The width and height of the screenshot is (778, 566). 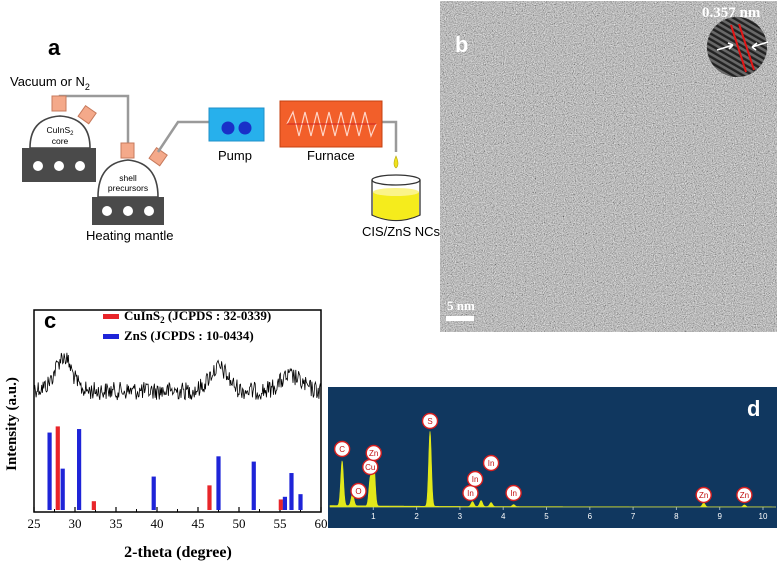 What do you see at coordinates (676, 516) in the screenshot?
I see `eds-x-tick-label: 8` at bounding box center [676, 516].